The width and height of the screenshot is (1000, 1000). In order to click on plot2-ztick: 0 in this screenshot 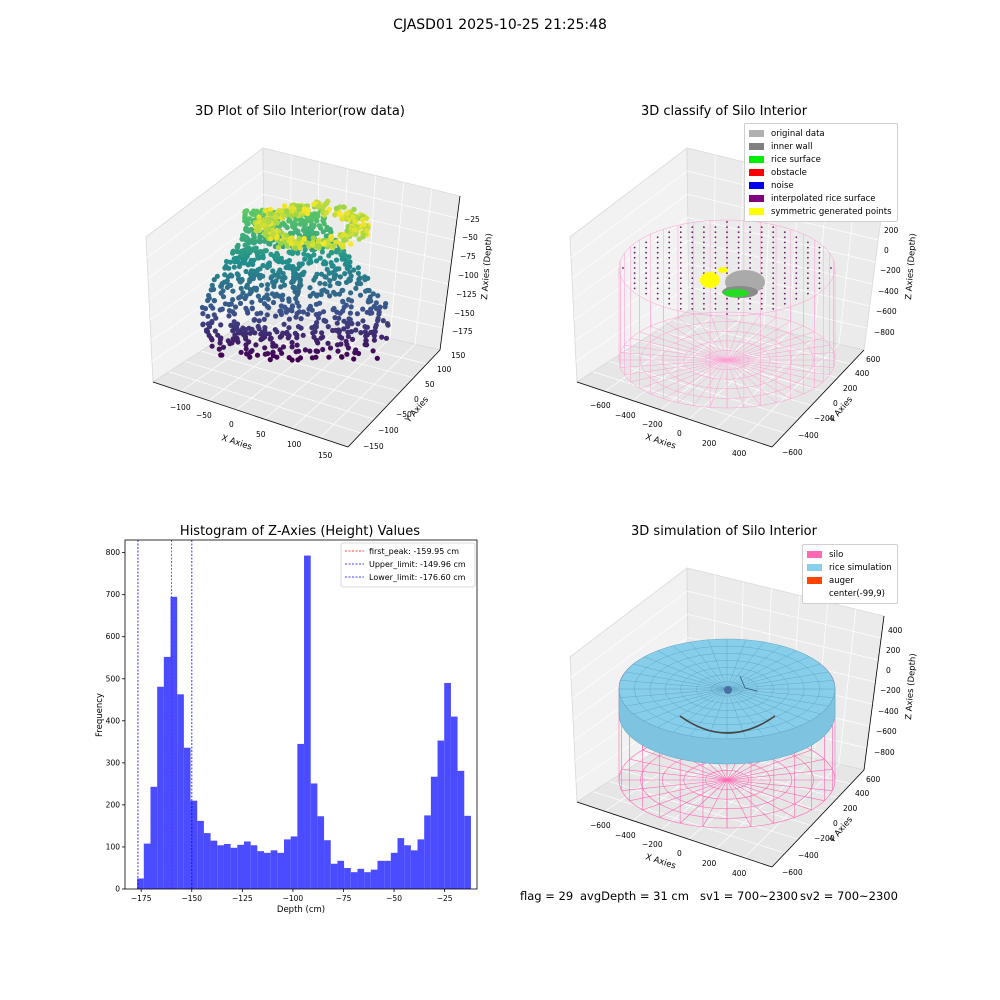, I will do `click(886, 250)`.